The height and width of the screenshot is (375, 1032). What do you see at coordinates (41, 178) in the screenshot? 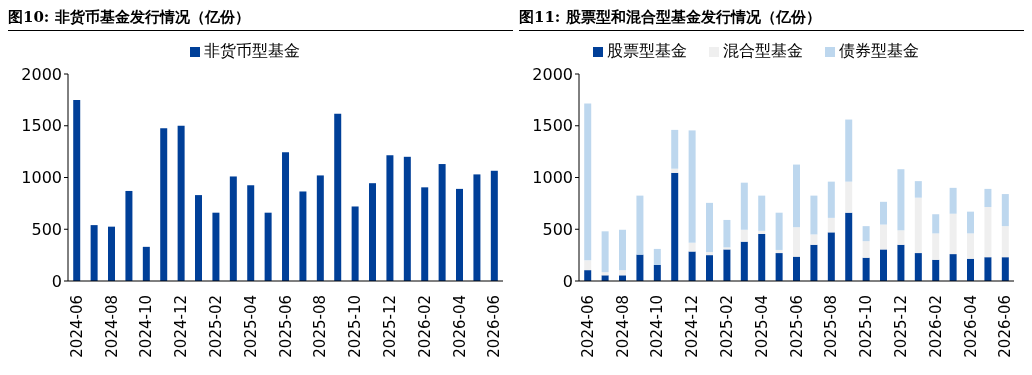
I see `y-tick-label: 1000` at bounding box center [41, 178].